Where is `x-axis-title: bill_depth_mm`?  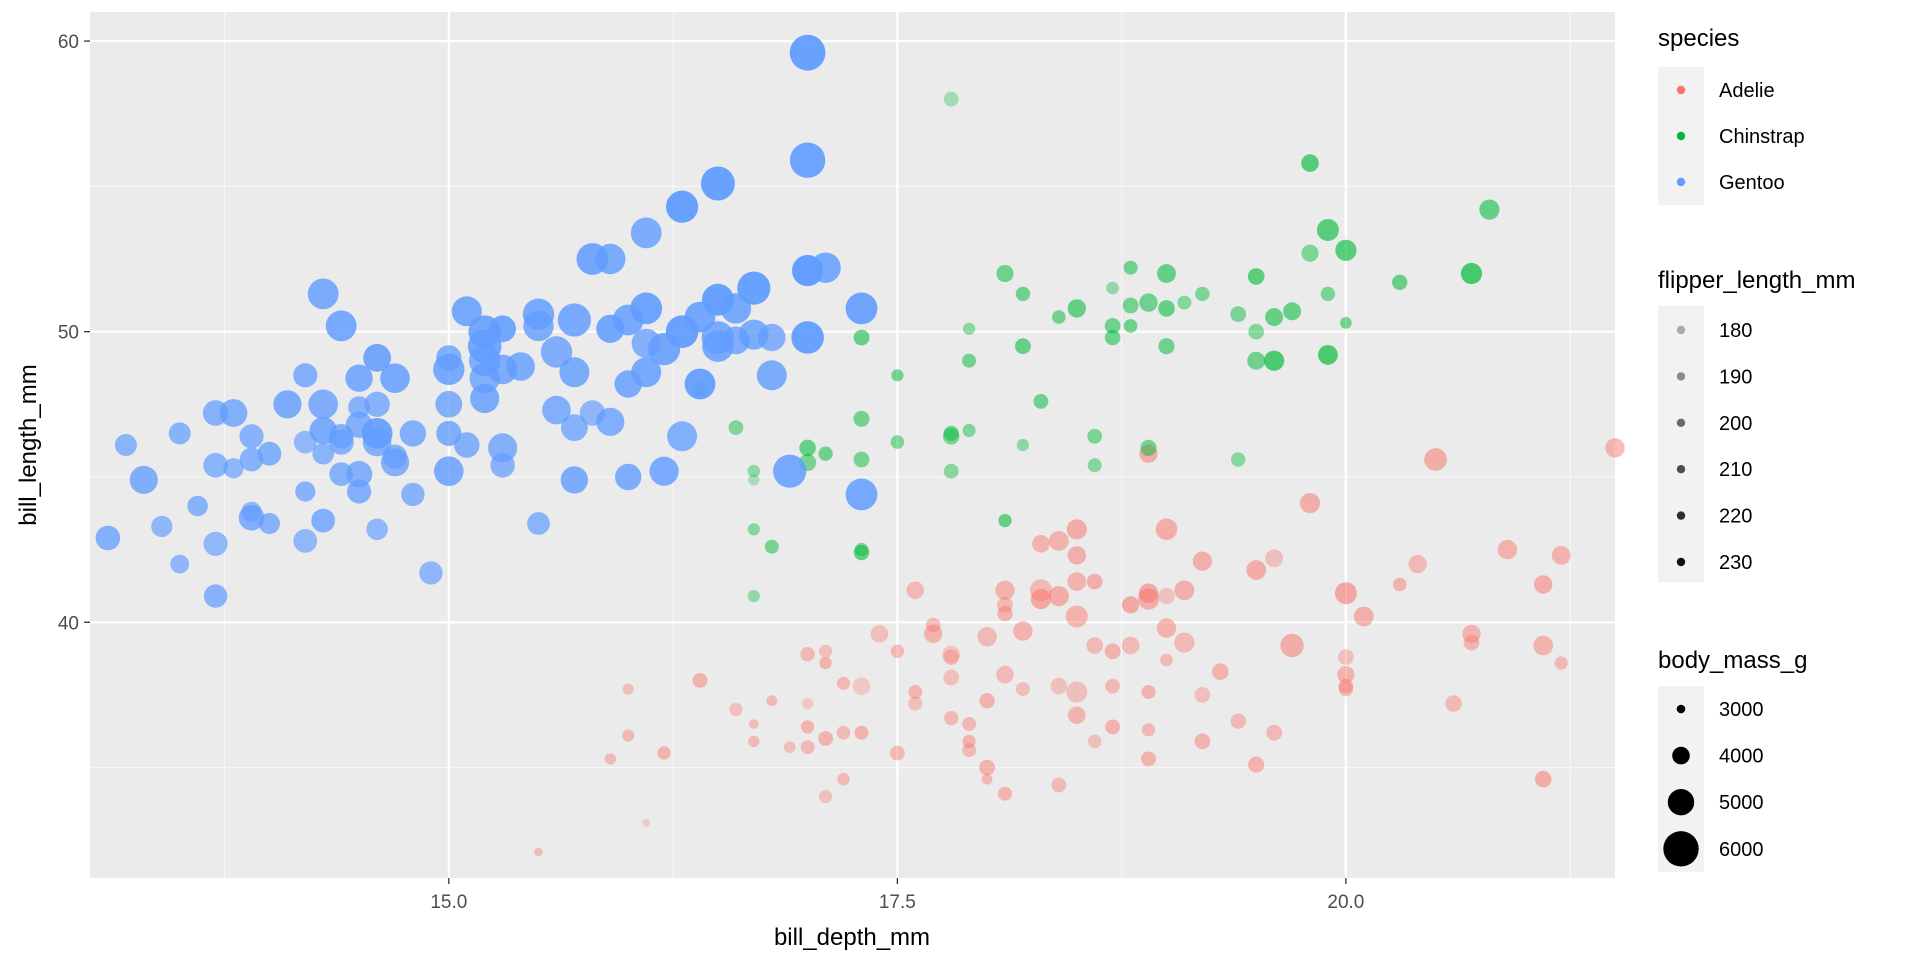 x-axis-title: bill_depth_mm is located at coordinates (852, 937).